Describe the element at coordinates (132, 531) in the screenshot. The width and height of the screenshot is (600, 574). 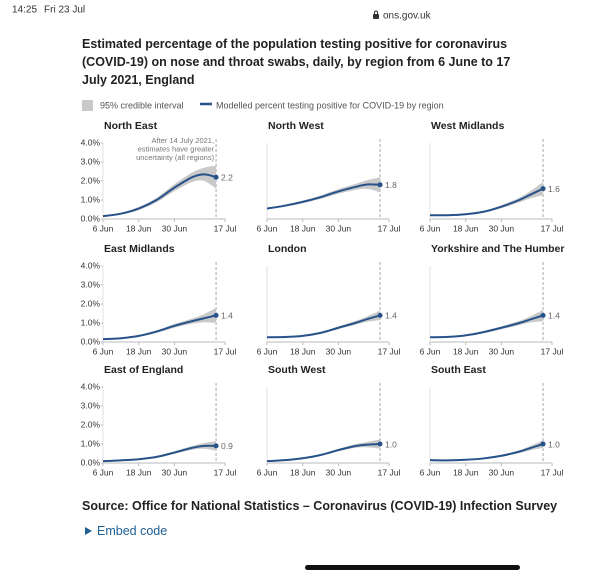
I see `embed-link: Embed code` at that location.